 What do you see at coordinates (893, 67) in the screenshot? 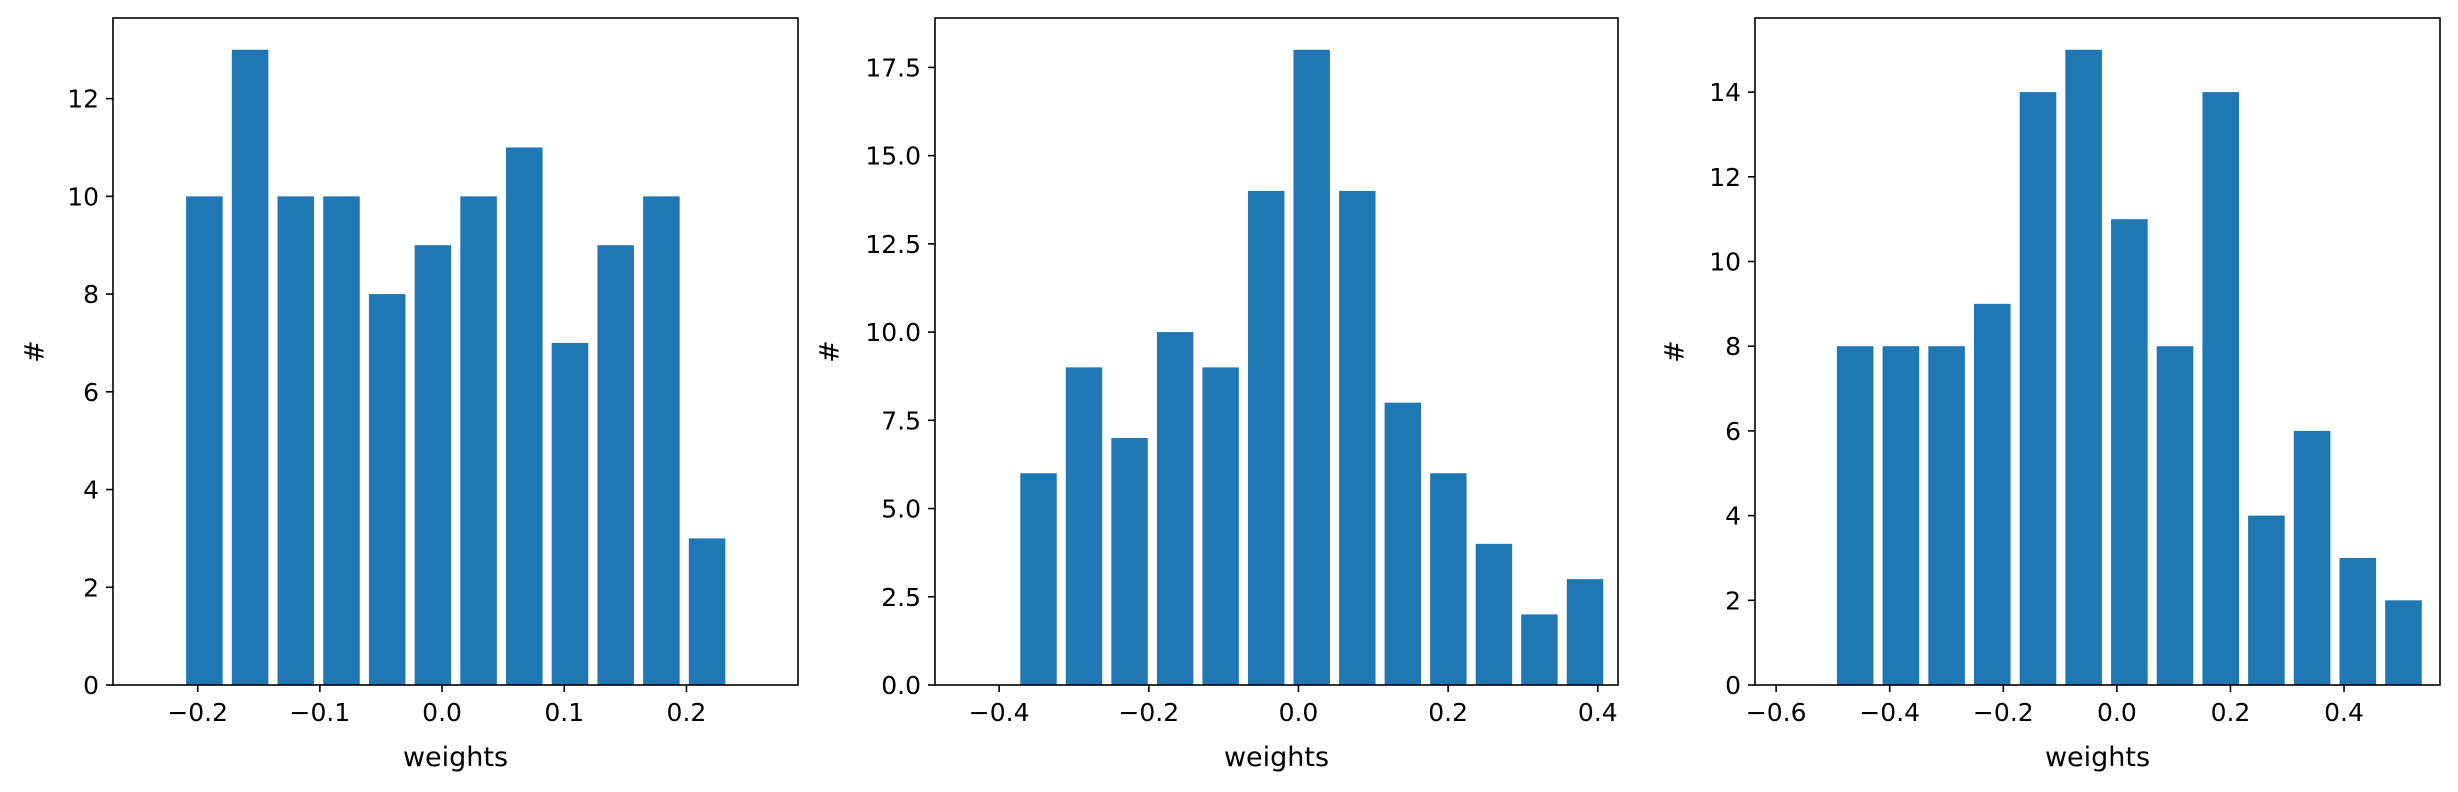
I see `y-tick-label: 17.5` at bounding box center [893, 67].